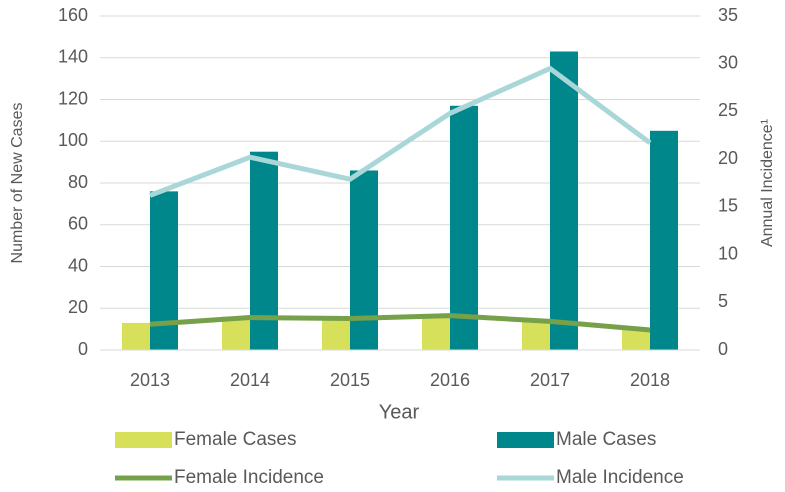  What do you see at coordinates (728, 206) in the screenshot?
I see `y2-tick-label: 15` at bounding box center [728, 206].